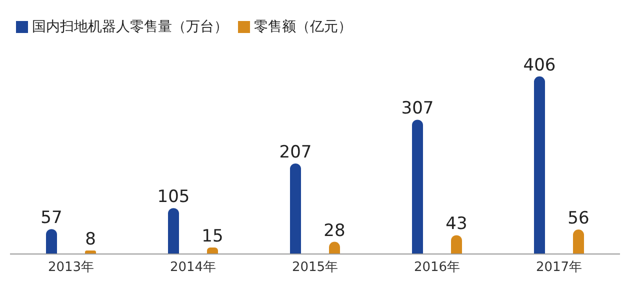 This screenshot has width=630, height=287. What do you see at coordinates (315, 268) in the screenshot?
I see `x-tick-label: 2015年` at bounding box center [315, 268].